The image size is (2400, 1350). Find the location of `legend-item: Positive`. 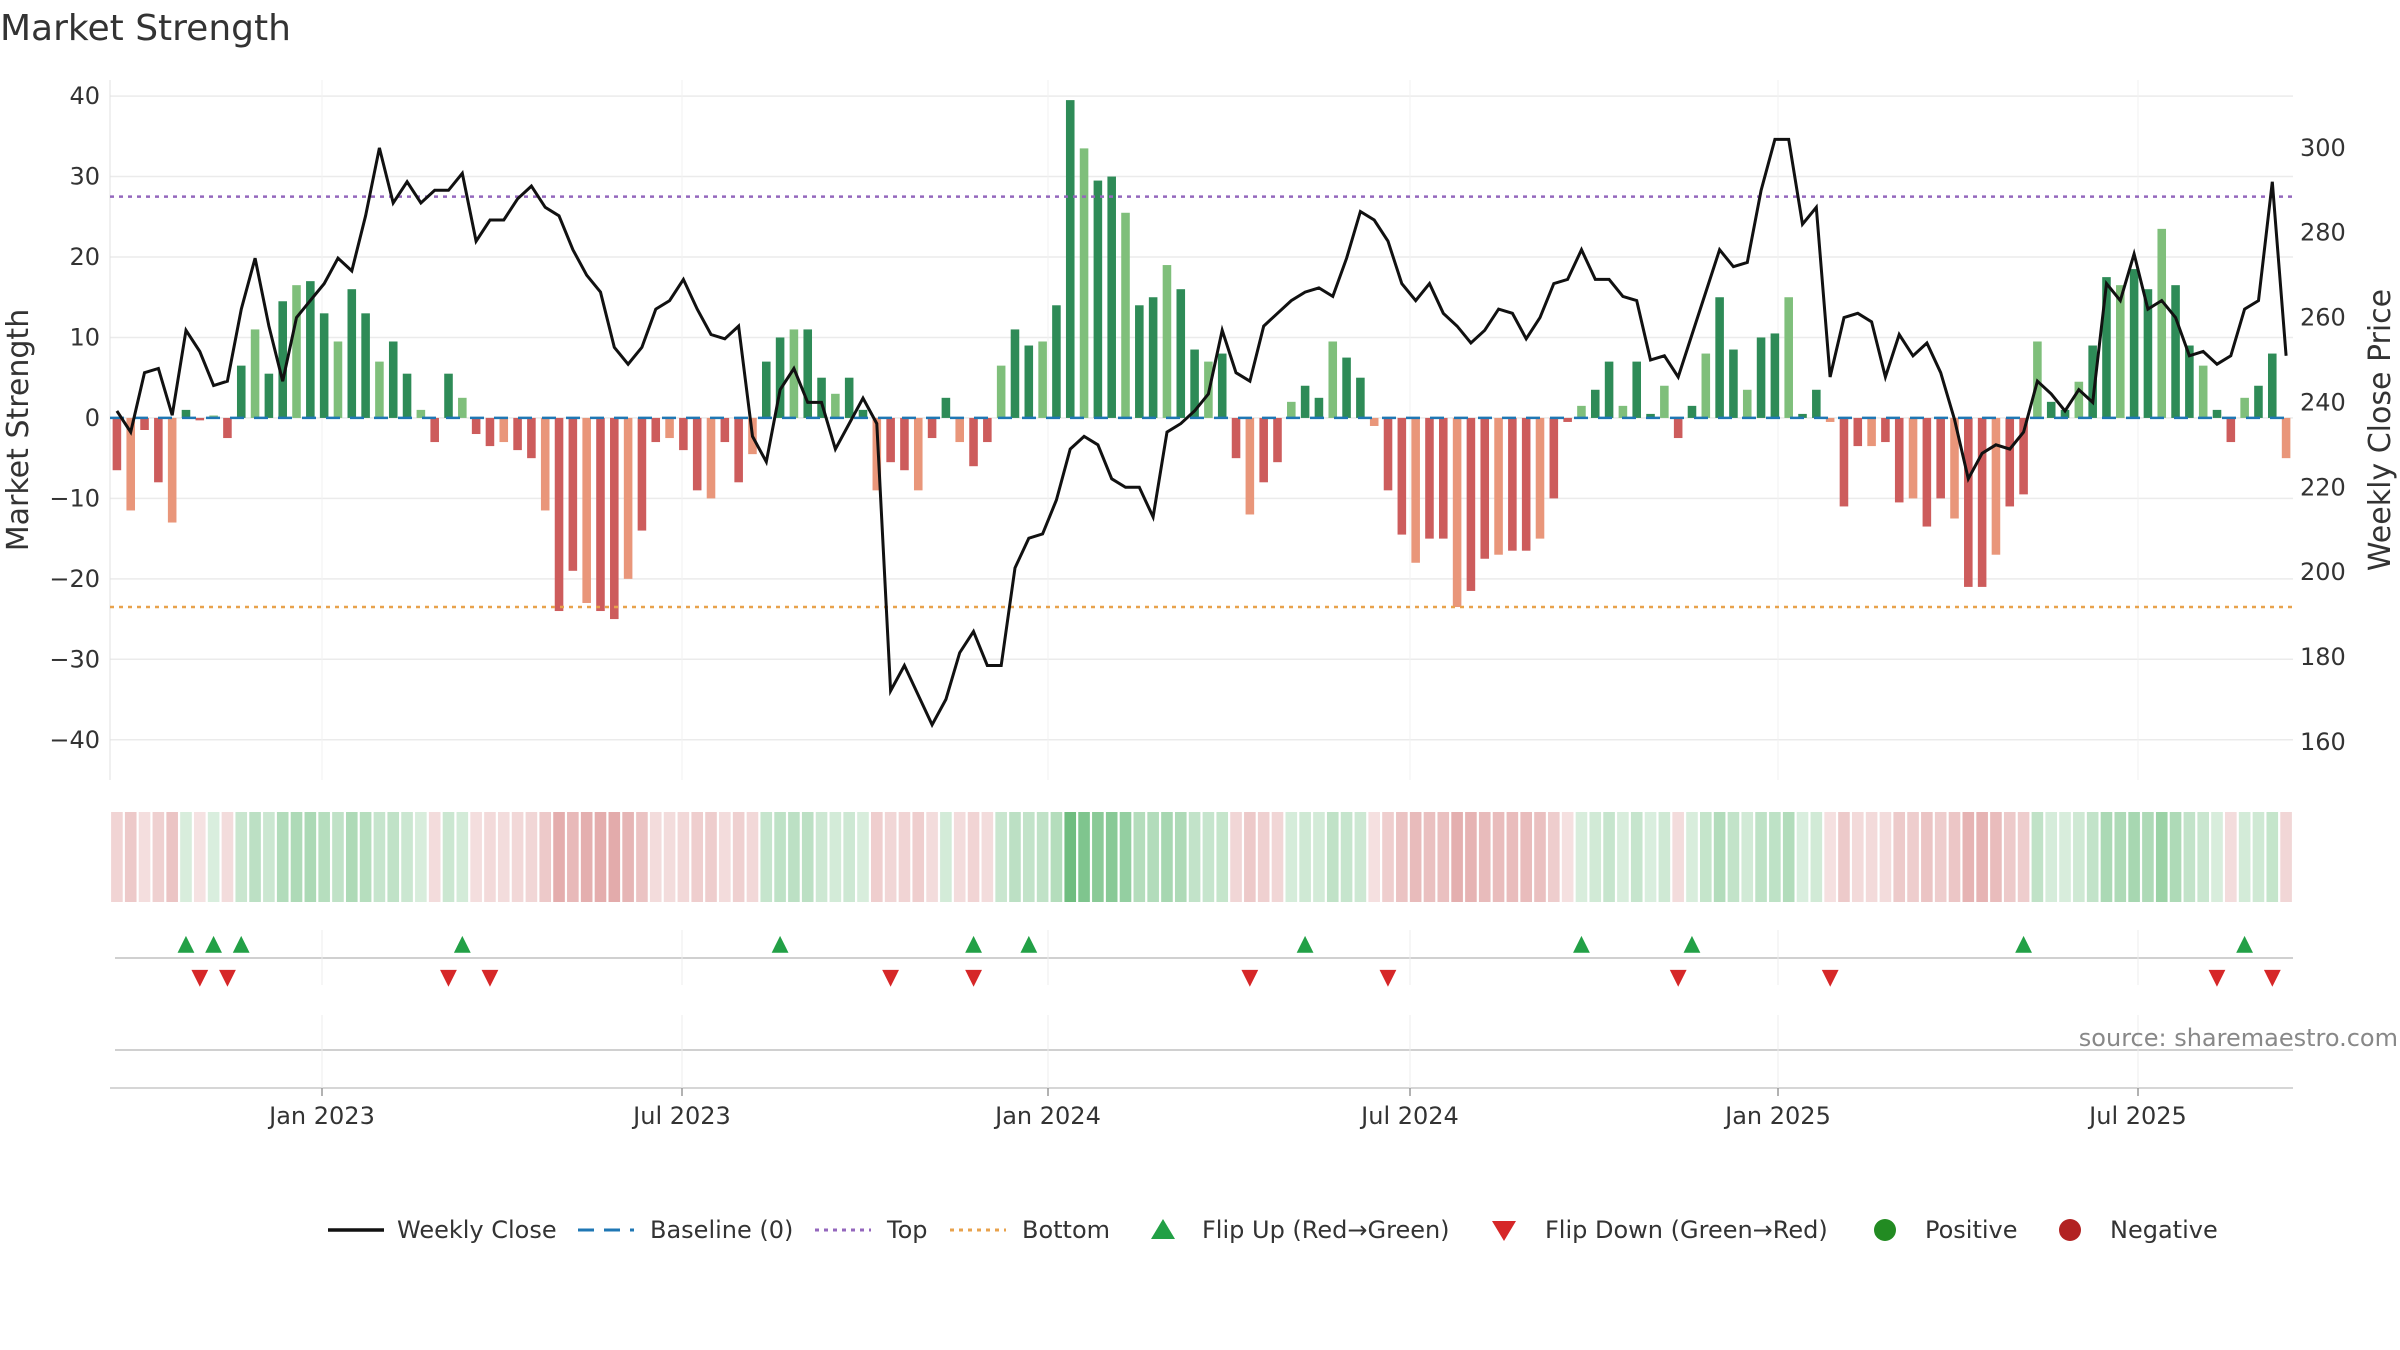

legend-item: Positive is located at coordinates (1946, 1230).